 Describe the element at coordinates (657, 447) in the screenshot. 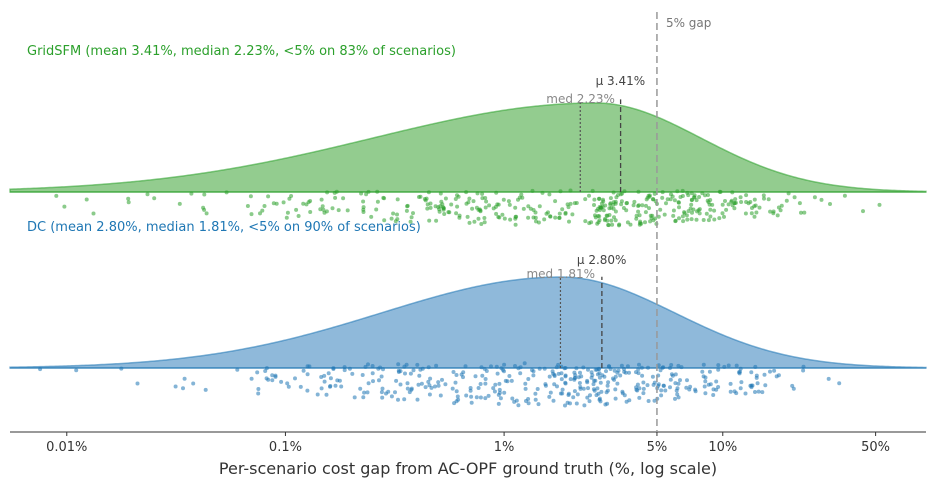

I see `x-tick-label: 5%` at that location.